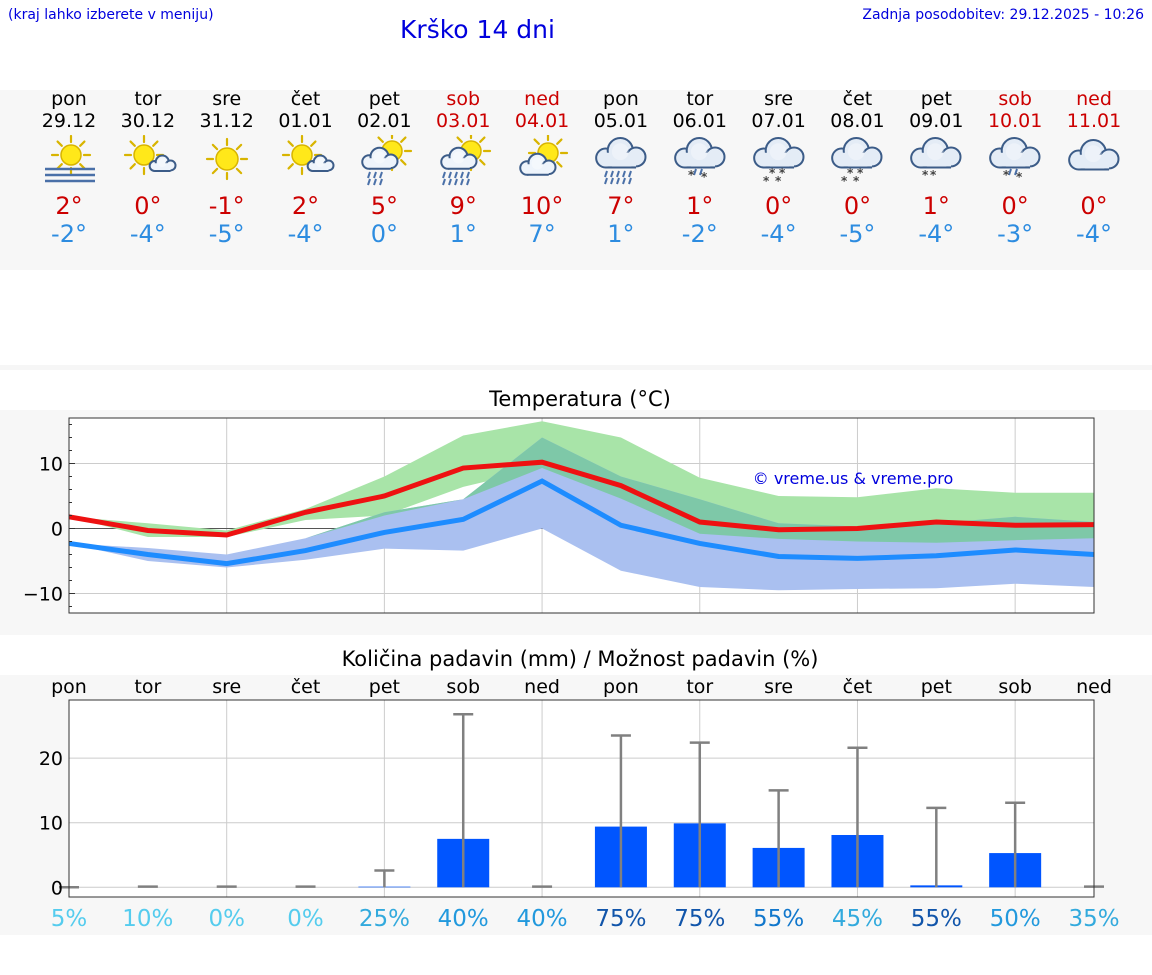  I want to click on day-column: tor 30.12 0° -4°, so click(148, 168).